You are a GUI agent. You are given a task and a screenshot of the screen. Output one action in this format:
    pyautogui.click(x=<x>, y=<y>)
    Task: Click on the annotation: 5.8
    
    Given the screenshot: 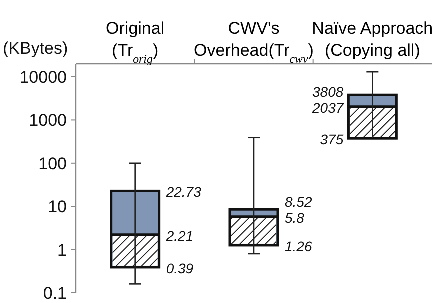 What is the action you would take?
    pyautogui.click(x=295, y=218)
    